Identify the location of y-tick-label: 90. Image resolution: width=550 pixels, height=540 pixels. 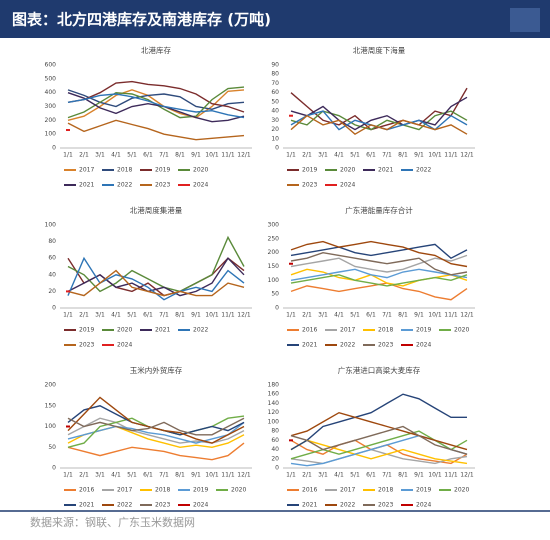
(275, 65).